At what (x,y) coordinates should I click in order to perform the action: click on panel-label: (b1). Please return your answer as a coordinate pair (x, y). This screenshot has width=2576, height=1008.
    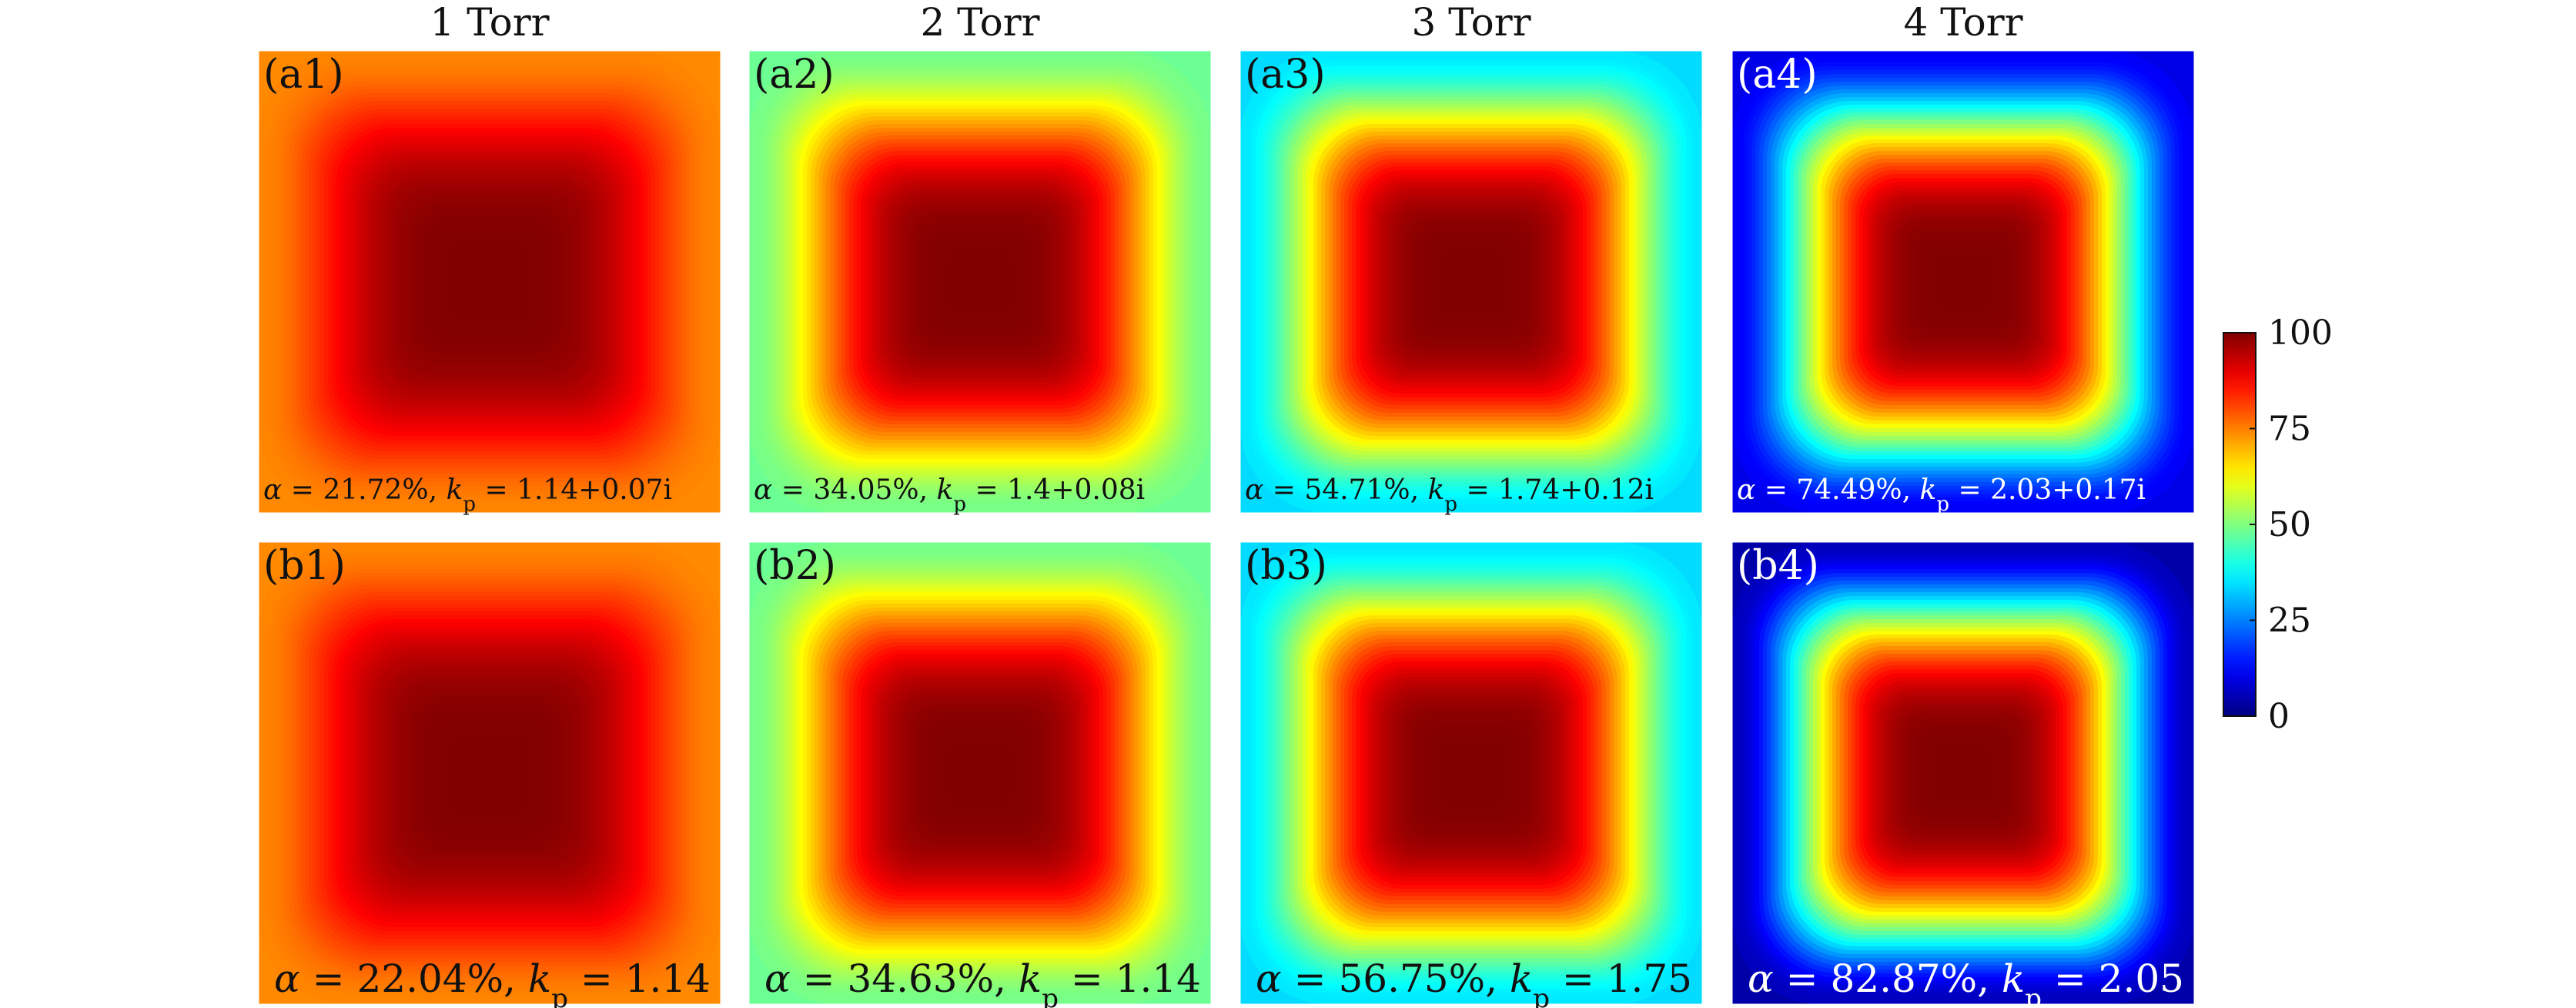
    Looking at the image, I should click on (305, 566).